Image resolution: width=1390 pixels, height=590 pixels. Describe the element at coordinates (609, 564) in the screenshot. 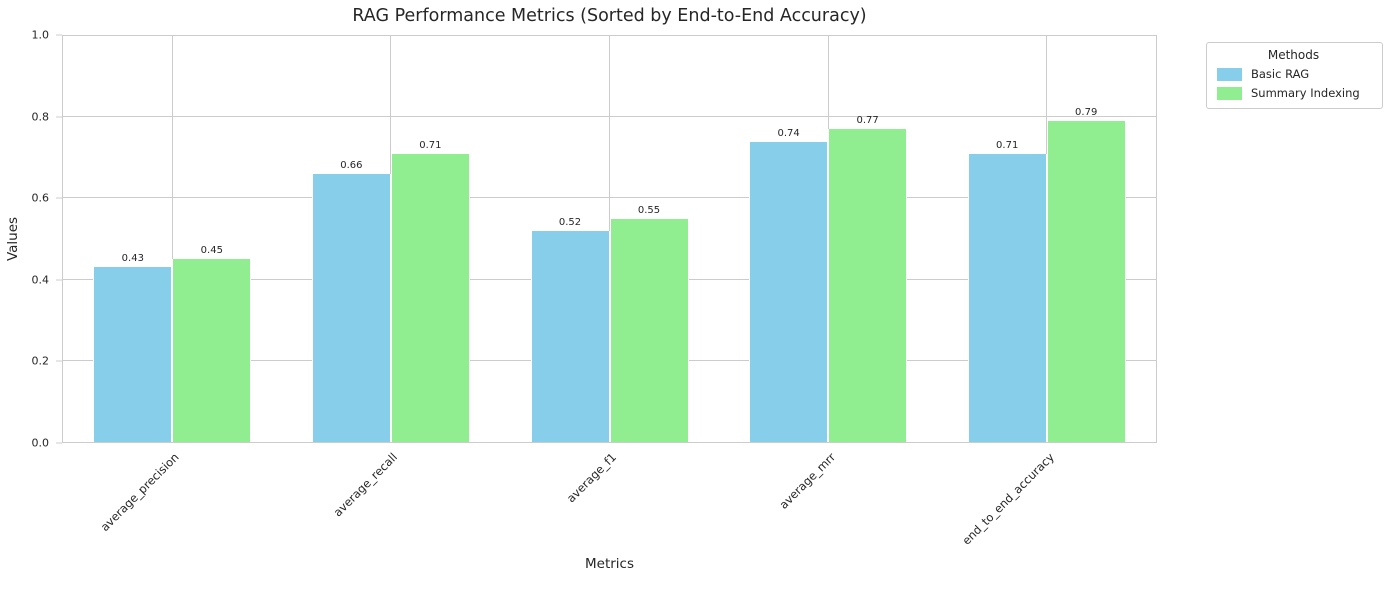

I see `x-axis-title: Metrics` at that location.